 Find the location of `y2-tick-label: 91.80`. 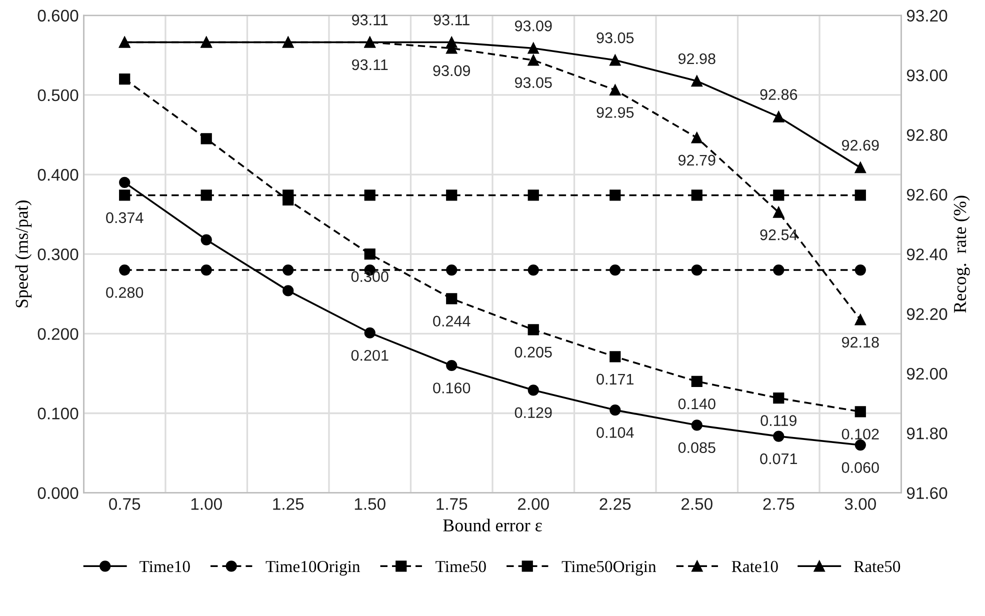

y2-tick-label: 91.80 is located at coordinates (927, 434).